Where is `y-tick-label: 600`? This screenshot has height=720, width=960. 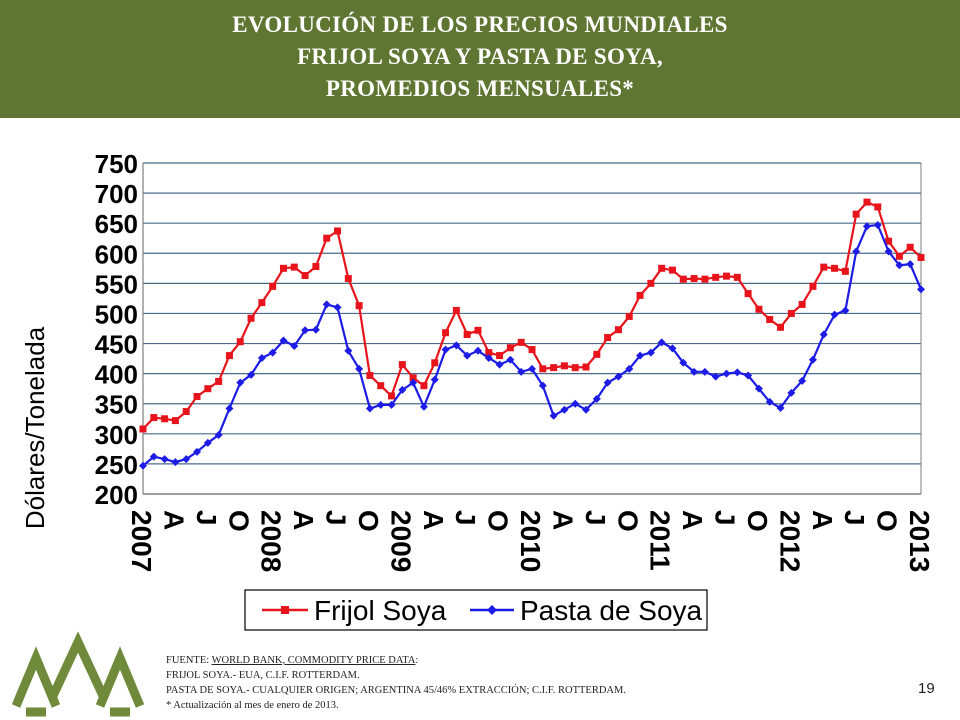 y-tick-label: 600 is located at coordinates (116, 254).